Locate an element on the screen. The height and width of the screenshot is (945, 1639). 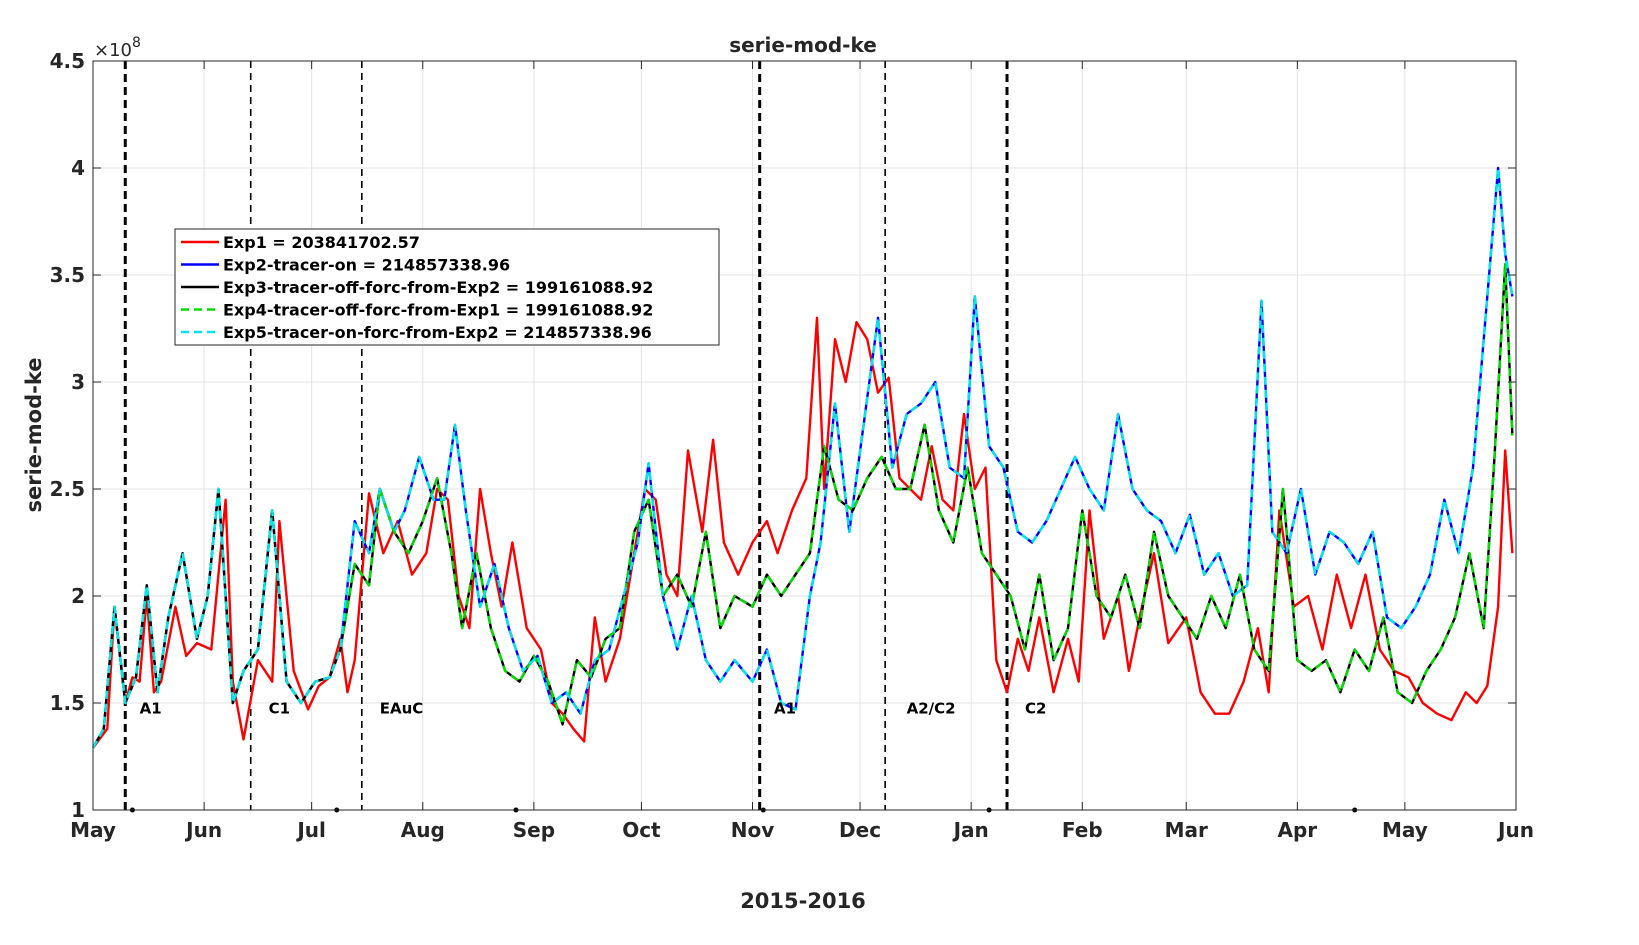
event-label: C2 is located at coordinates (1035, 708).